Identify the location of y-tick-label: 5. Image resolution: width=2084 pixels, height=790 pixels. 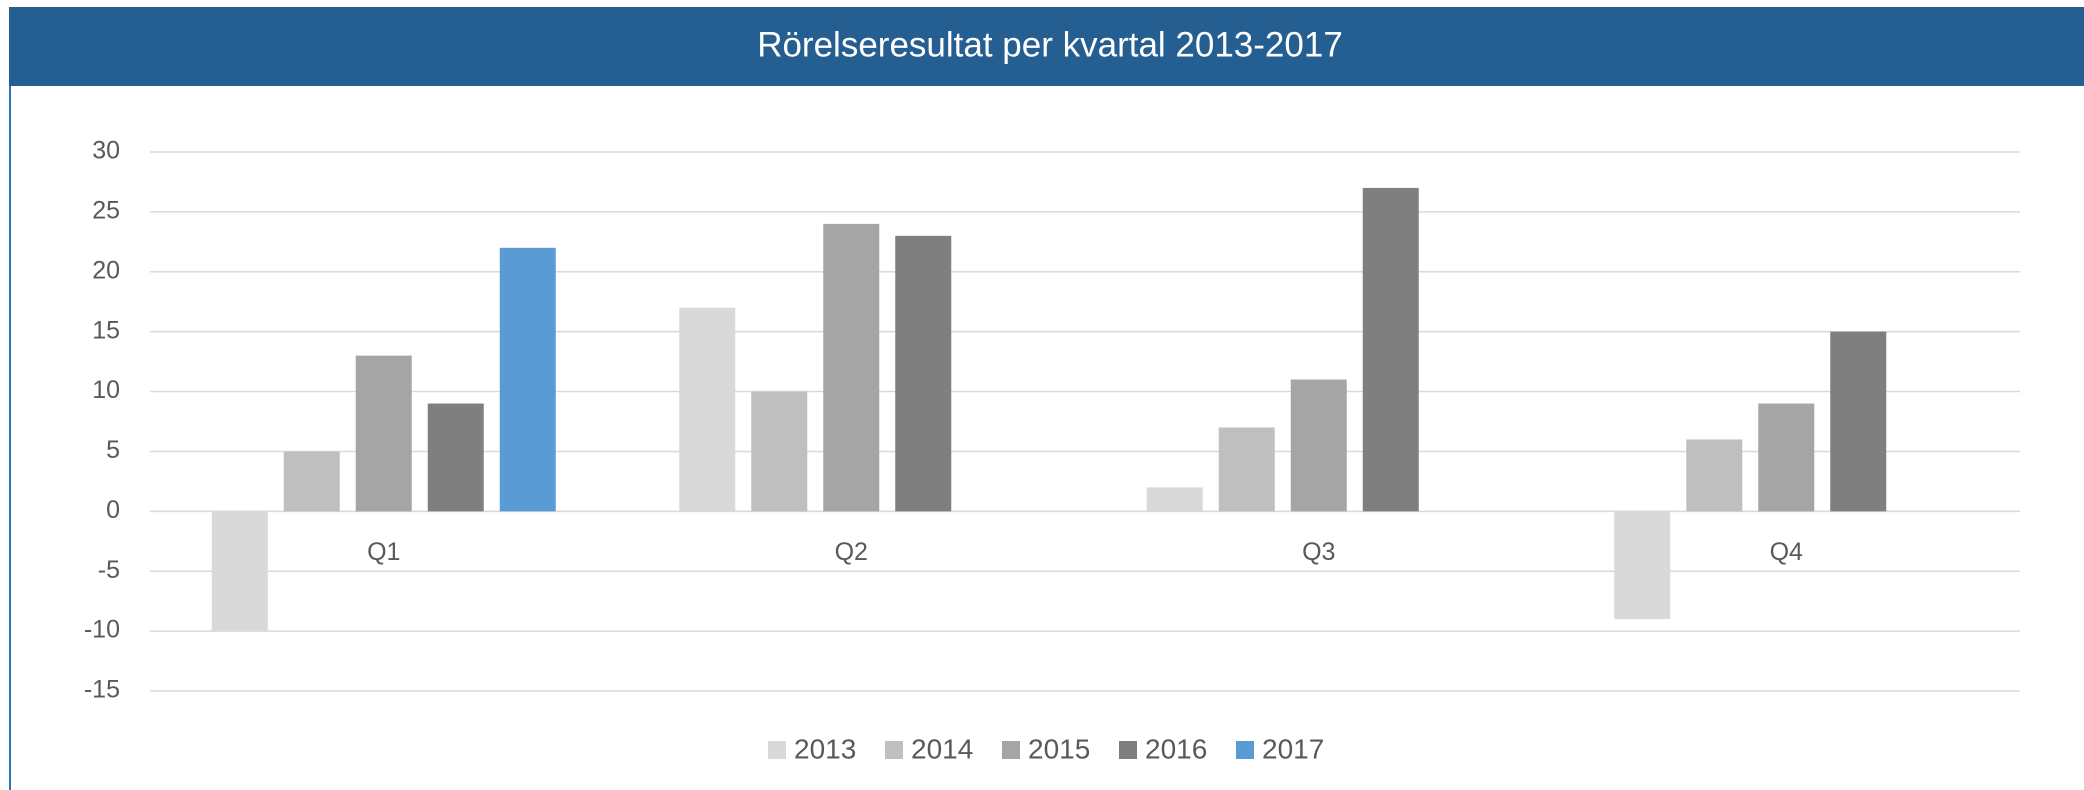
(113, 450).